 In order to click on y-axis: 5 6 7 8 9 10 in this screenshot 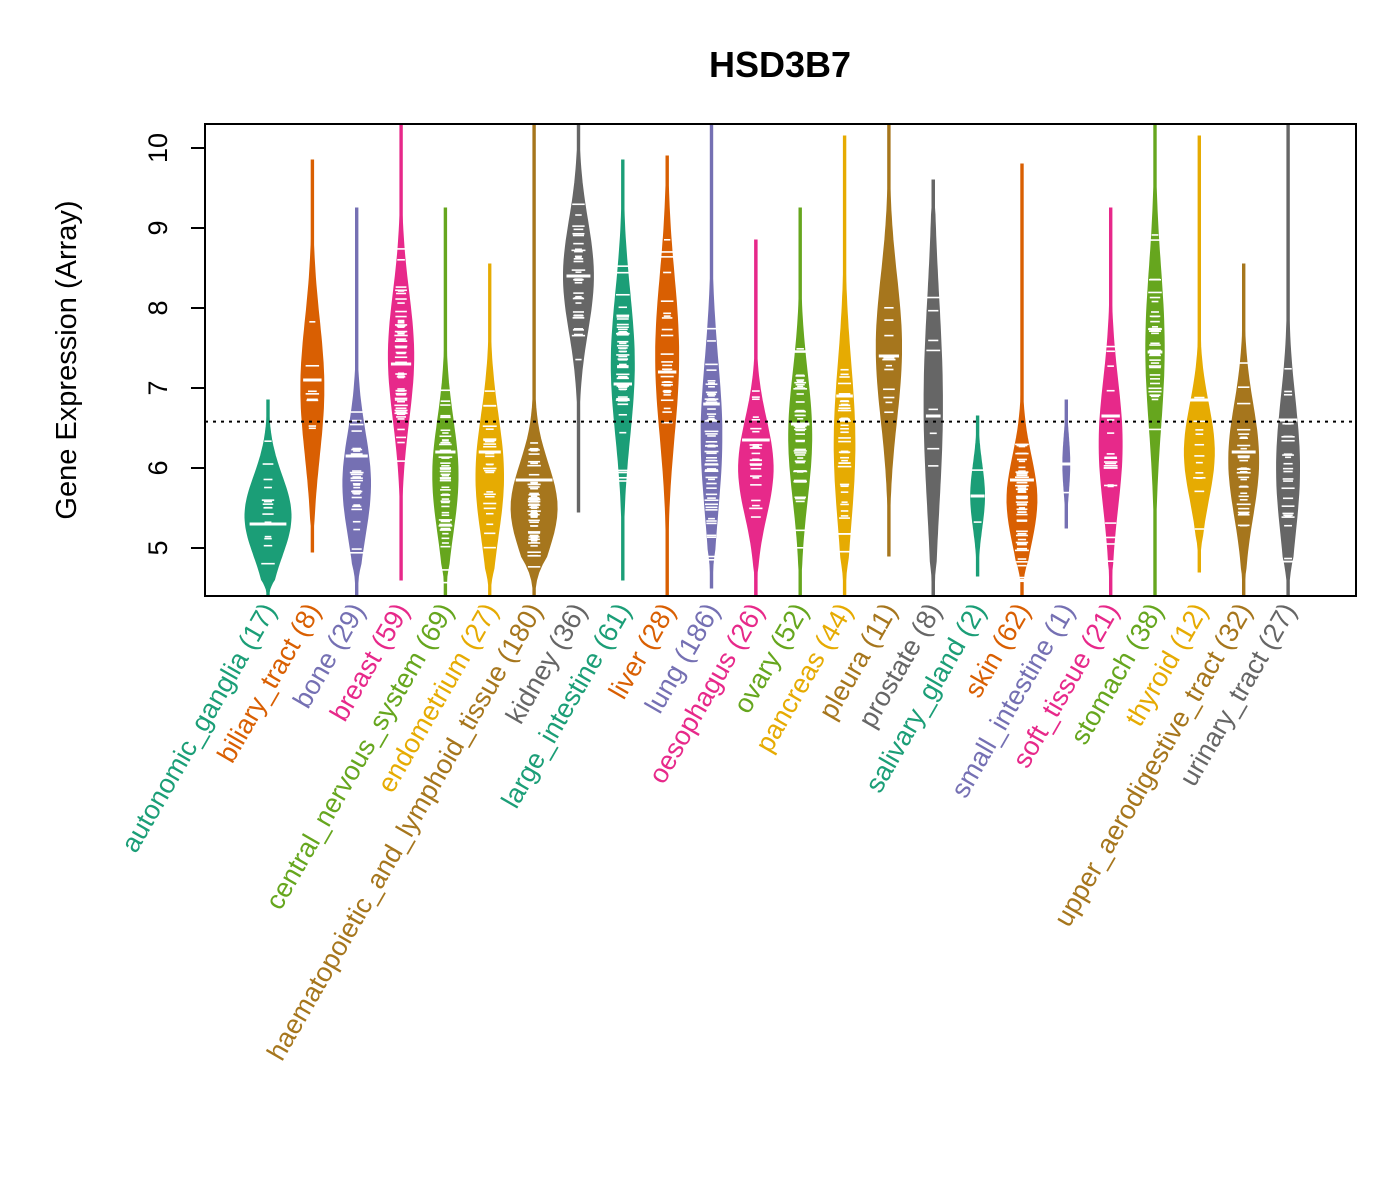, I will do `click(174, 344)`.